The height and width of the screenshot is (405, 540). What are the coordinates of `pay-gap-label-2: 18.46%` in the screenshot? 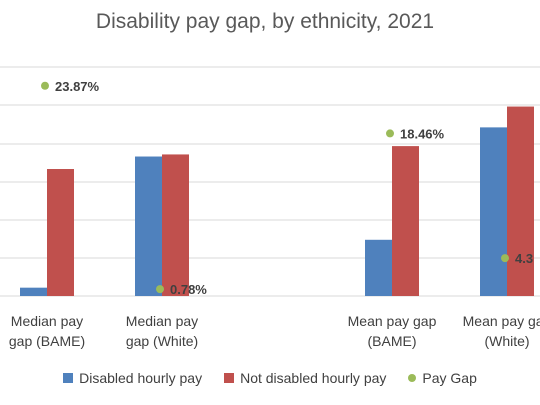 It's located at (422, 133).